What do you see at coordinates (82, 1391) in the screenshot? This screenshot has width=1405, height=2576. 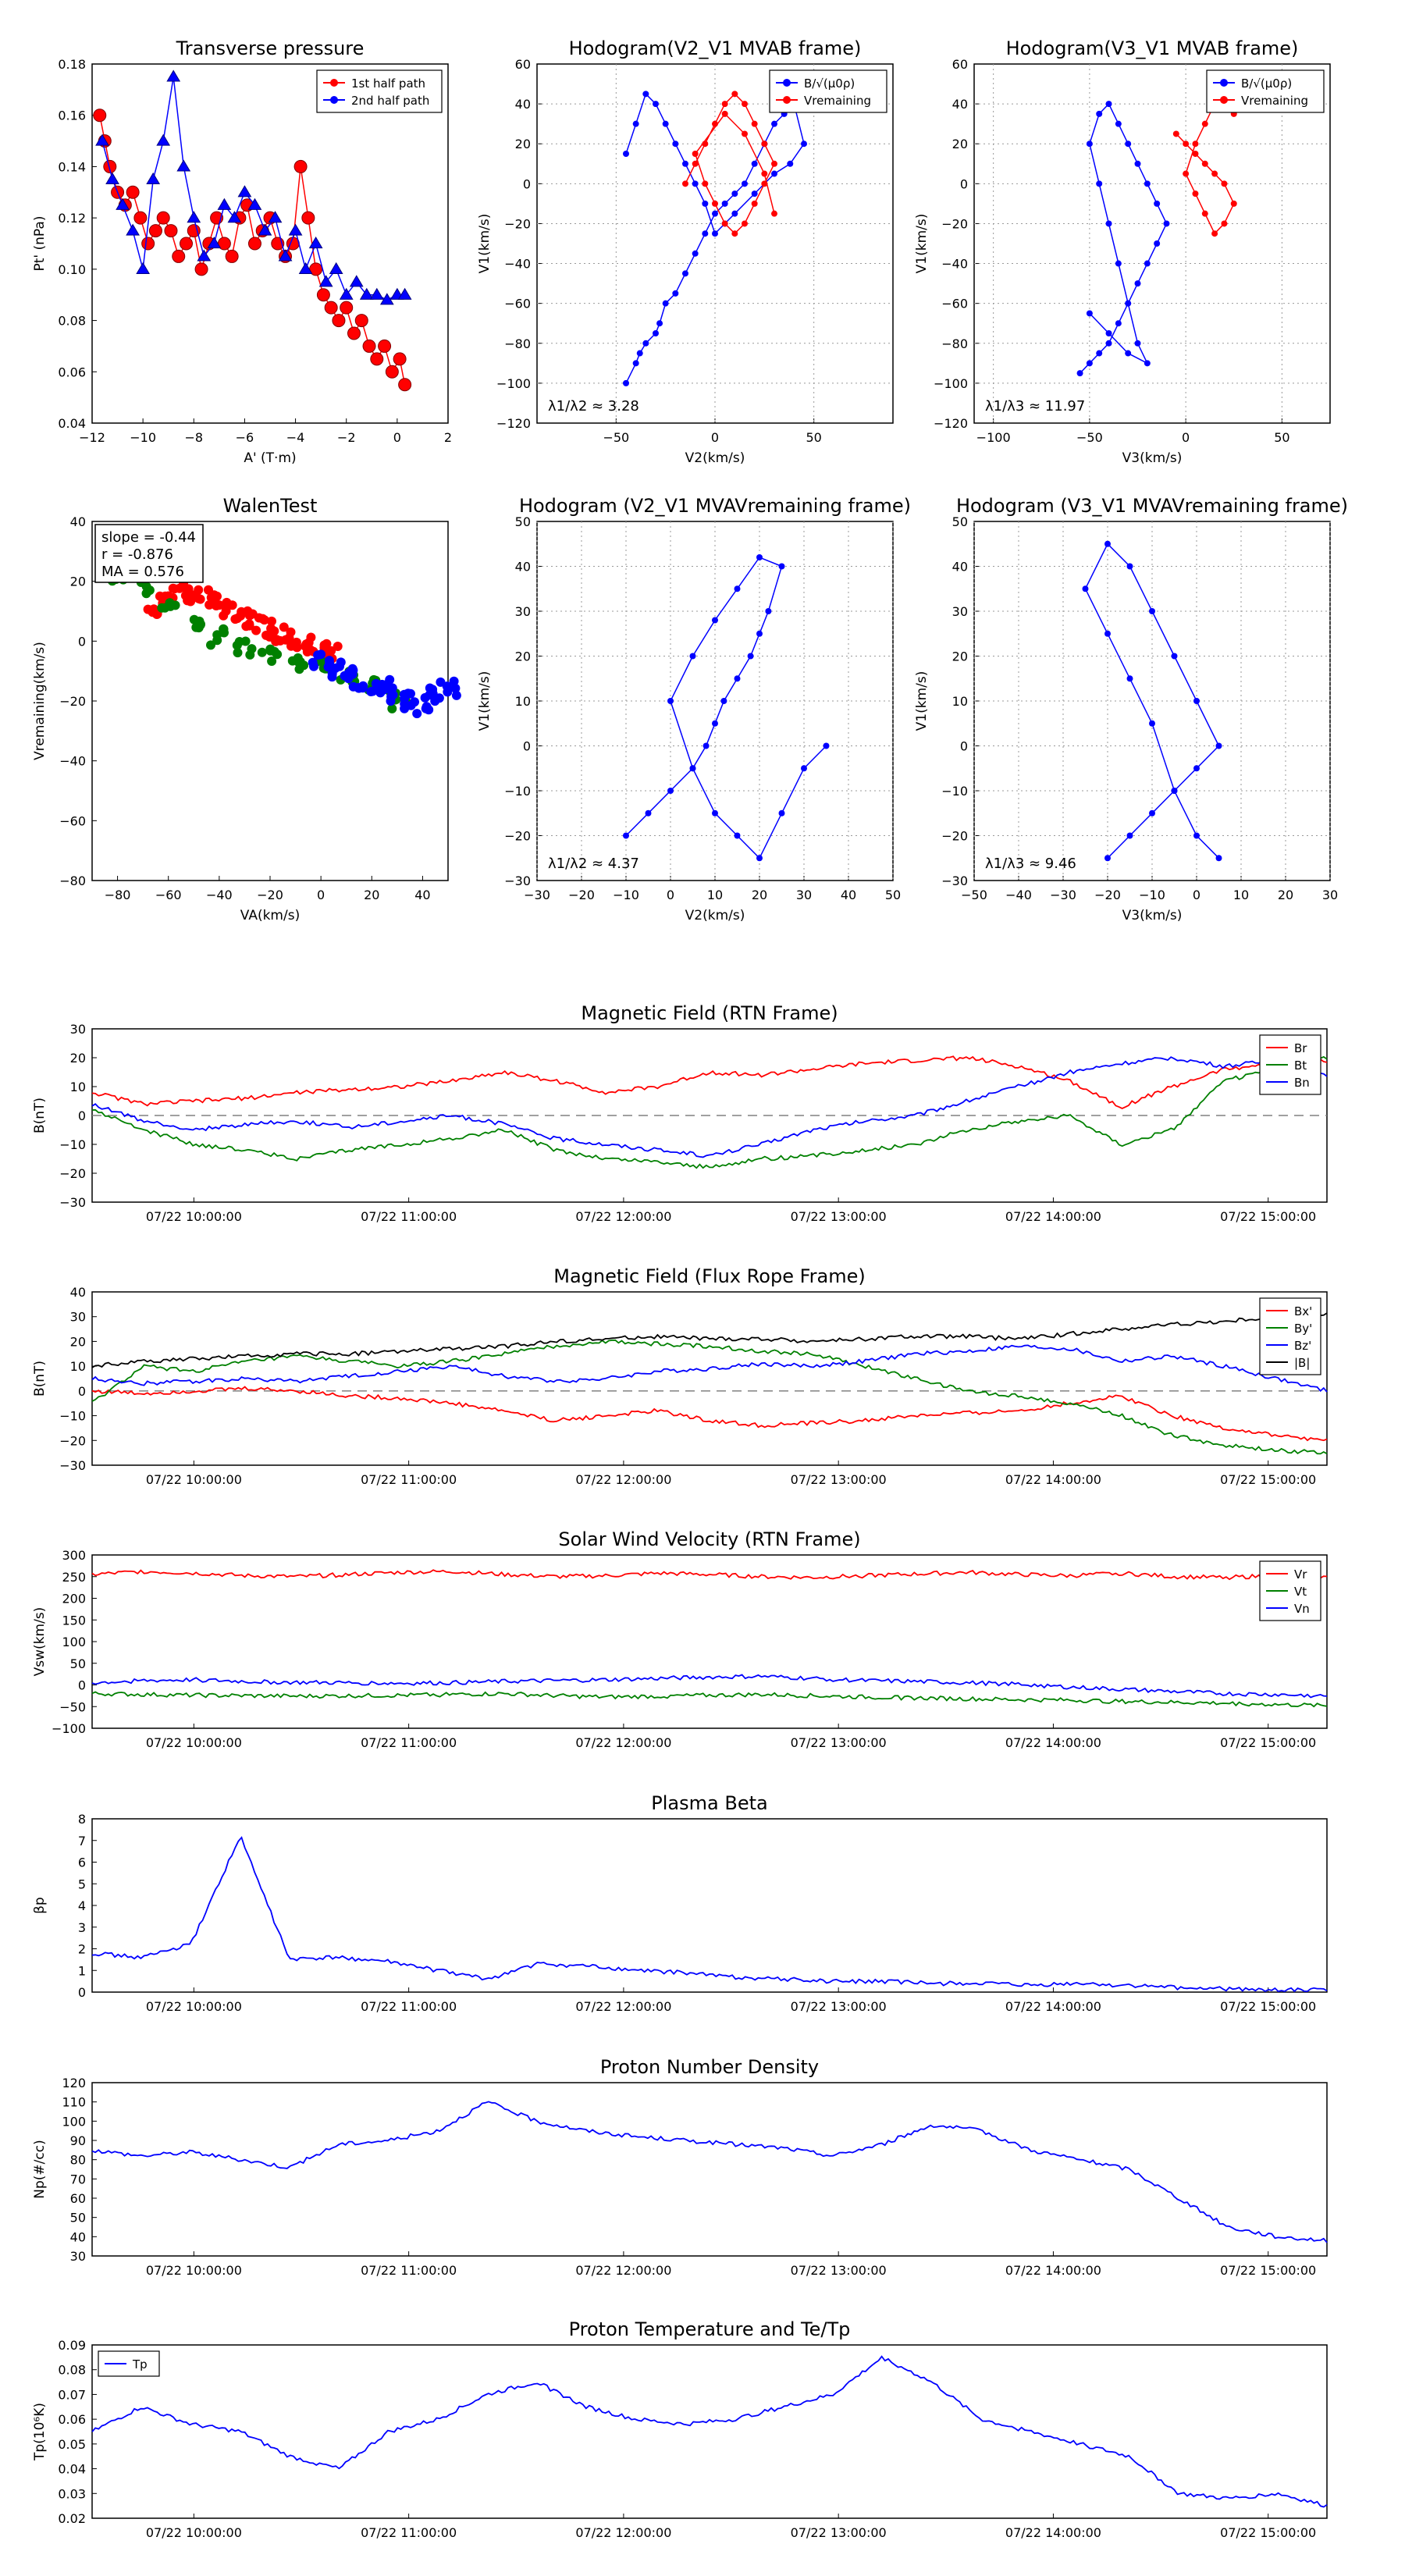 I see `magnetic-field-flux-rope-ytick-label: 0` at bounding box center [82, 1391].